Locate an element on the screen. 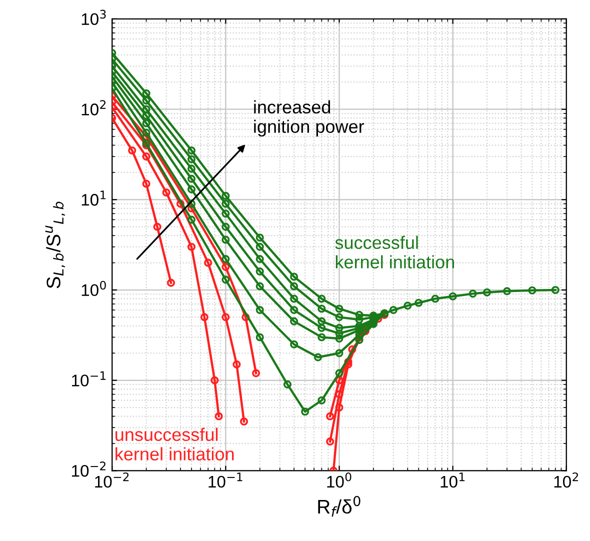  y-tick-label: 10$^{1}$ is located at coordinates (94, 198).